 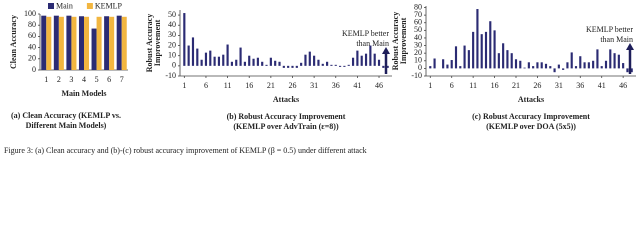 What do you see at coordinates (228, 85) in the screenshot?
I see `x-tick-label: 11` at bounding box center [228, 85].